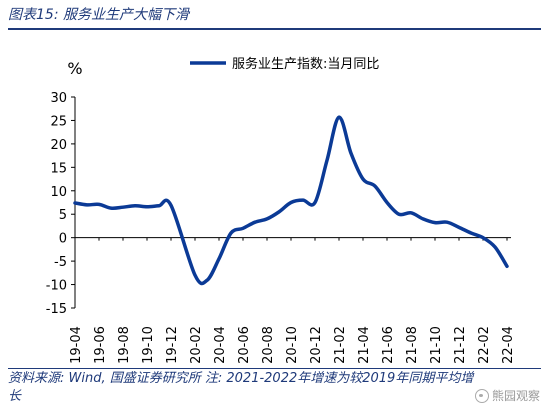  What do you see at coordinates (63, 239) in the screenshot?
I see `y-tick-label: 0` at bounding box center [63, 239].